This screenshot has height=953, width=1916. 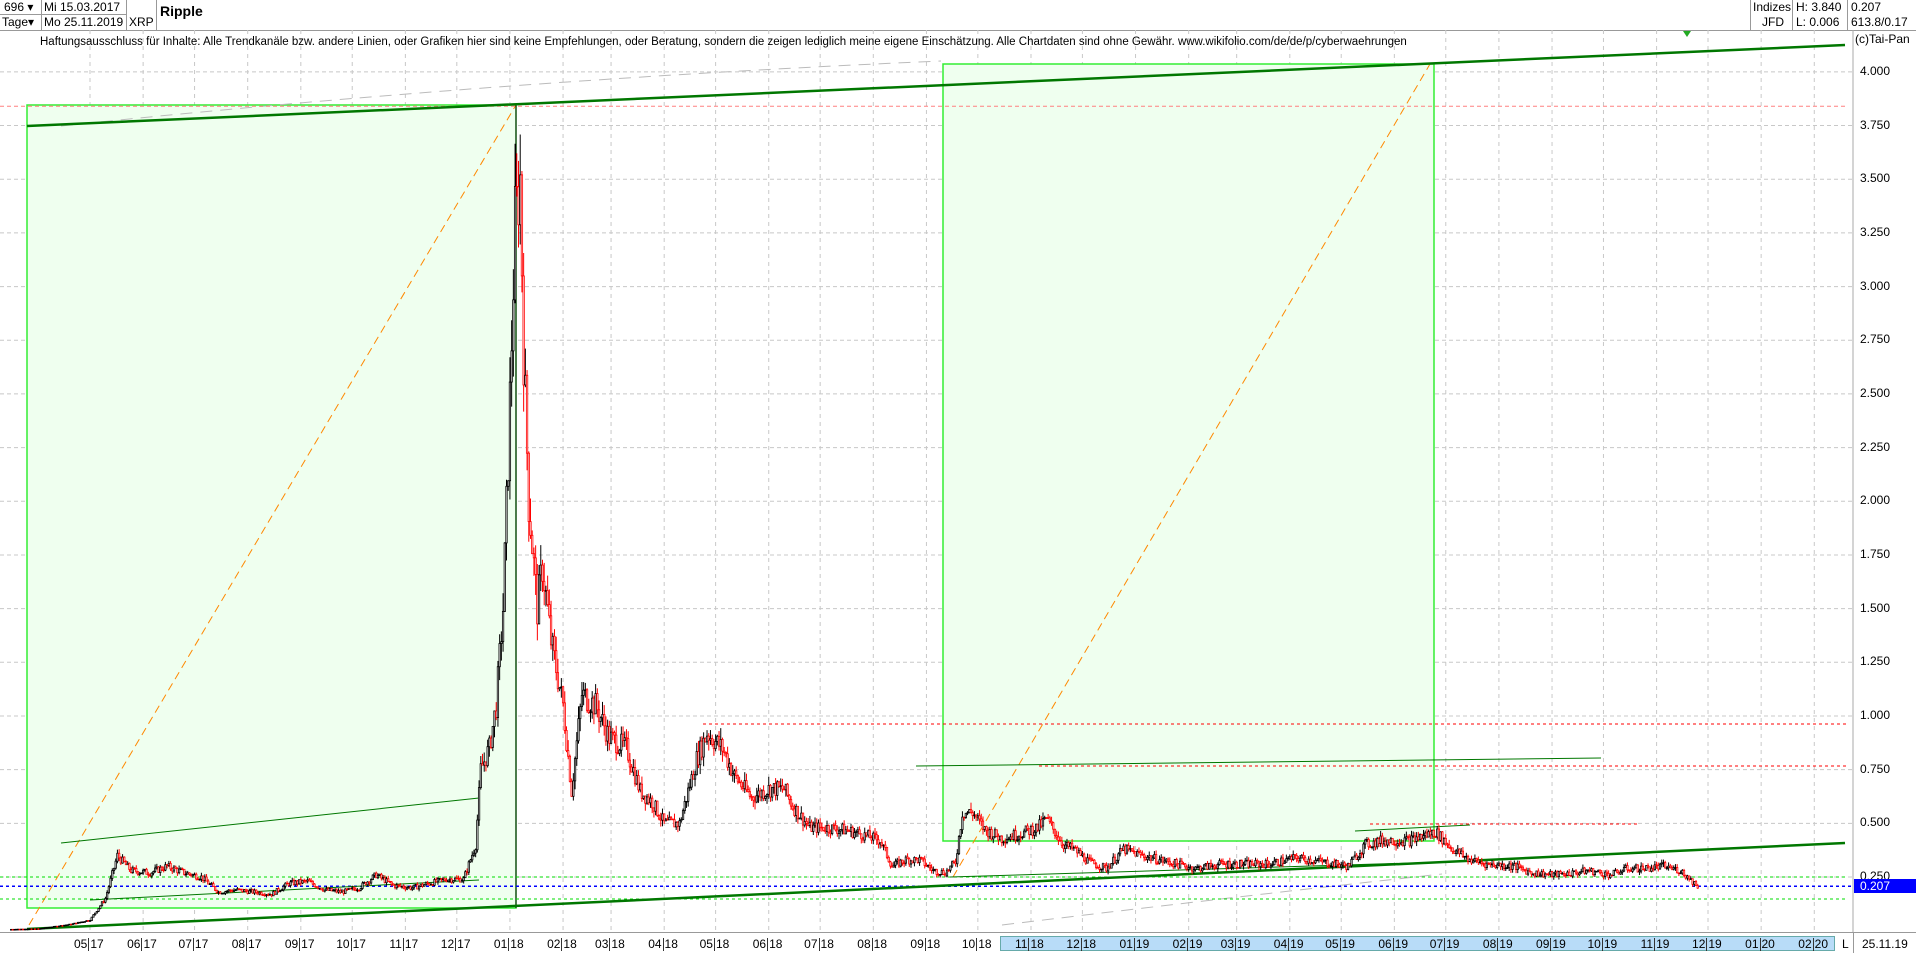 I want to click on time-scrollbar, so click(x=1417, y=943).